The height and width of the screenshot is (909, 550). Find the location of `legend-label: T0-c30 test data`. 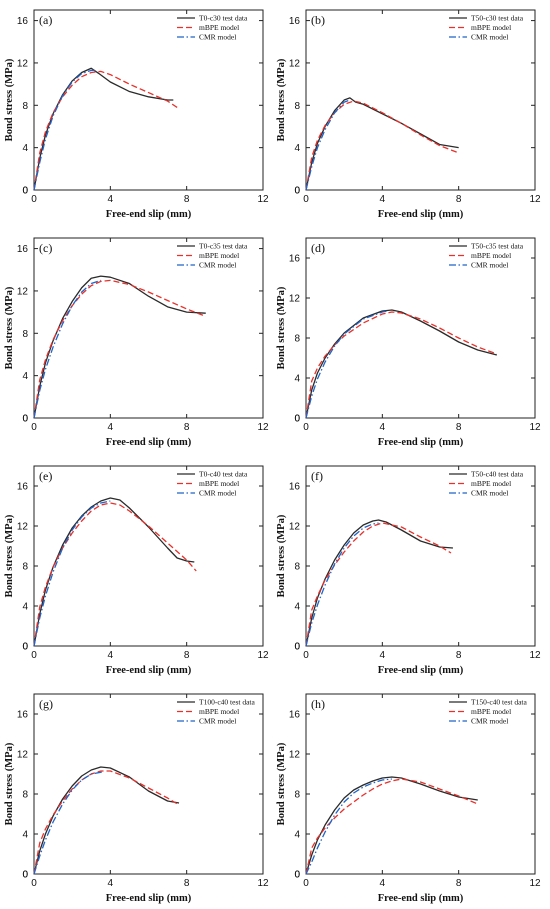

legend-label: T0-c30 test data is located at coordinates (223, 18).